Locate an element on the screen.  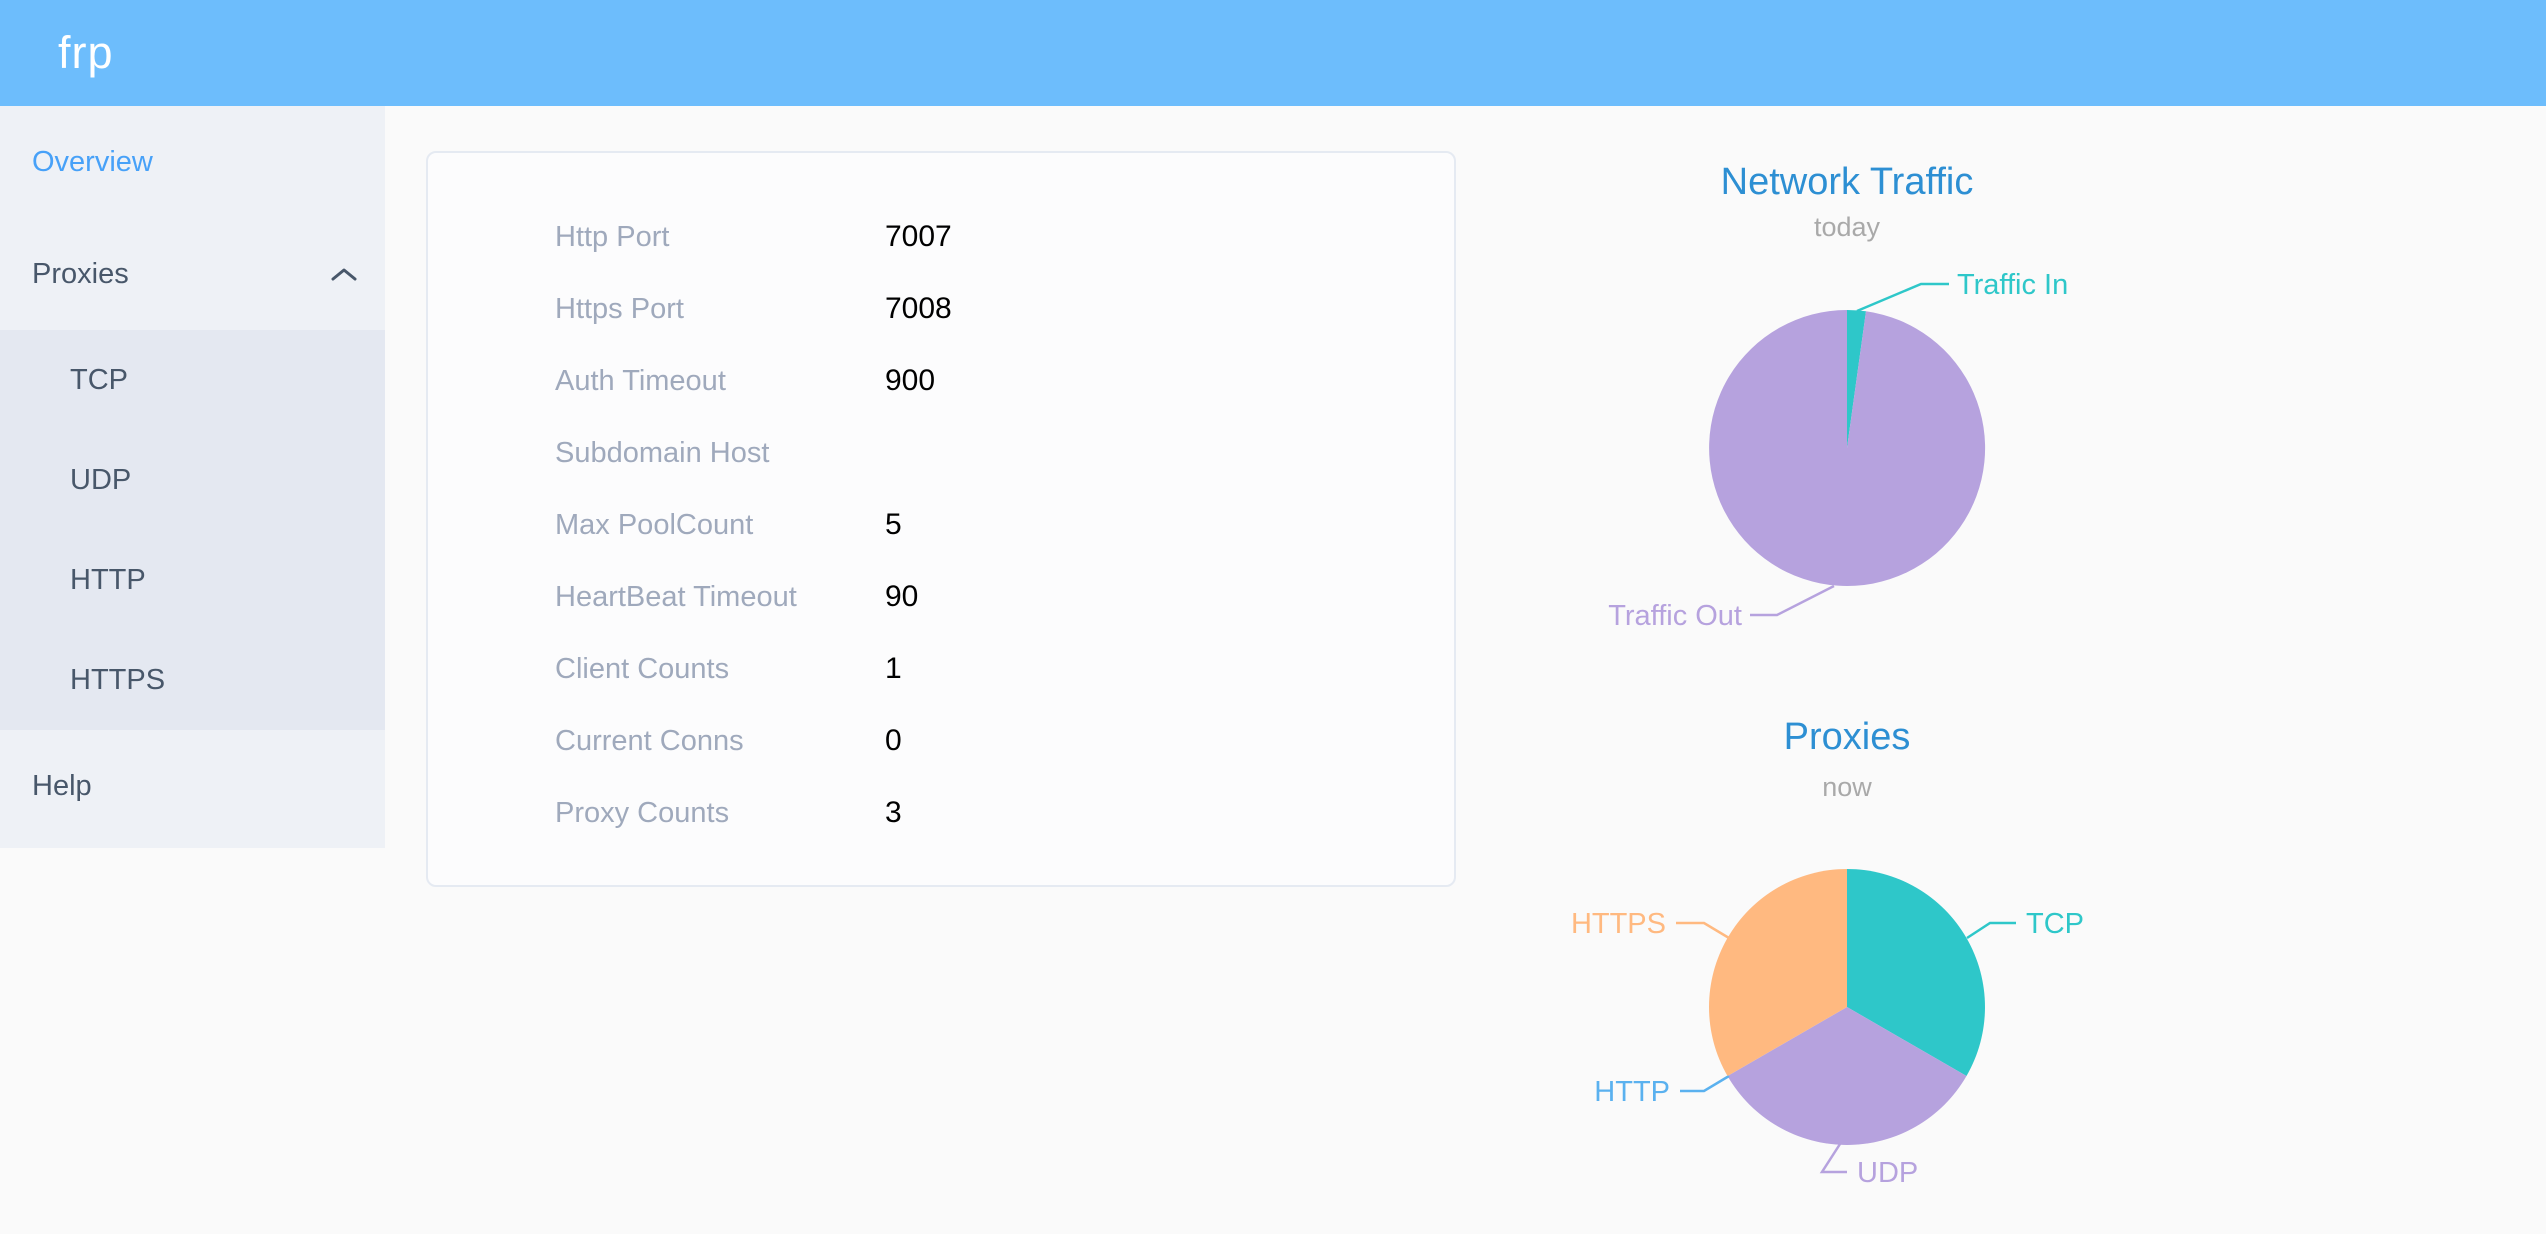
info-row-proxy-counts: Proxy Counts 3 is located at coordinates (941, 813).